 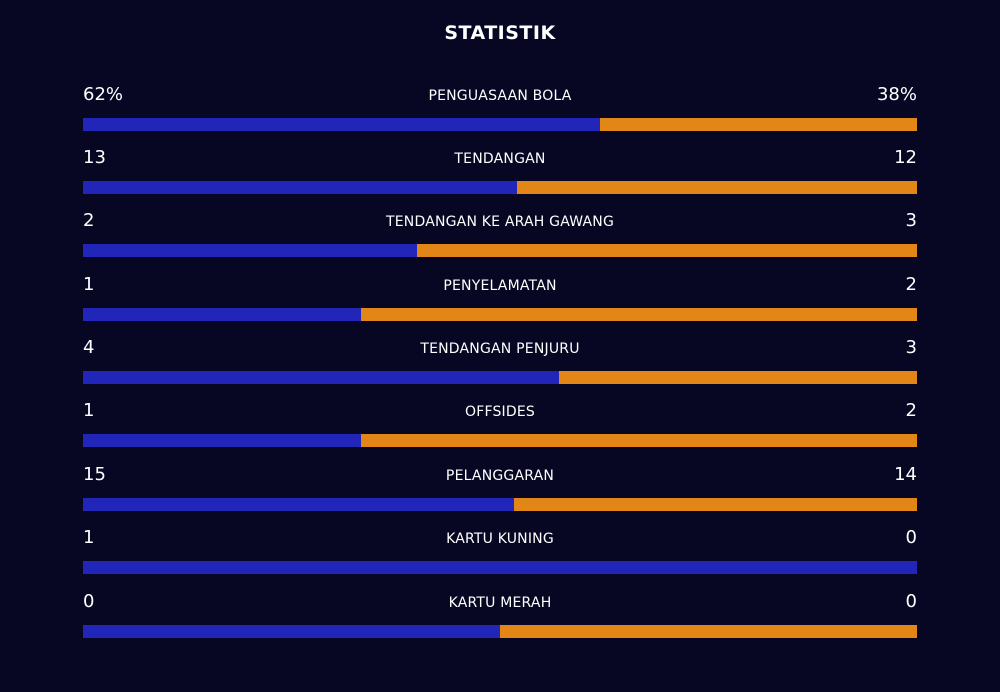 I want to click on stat-label: TENDANGAN, so click(x=500, y=159).